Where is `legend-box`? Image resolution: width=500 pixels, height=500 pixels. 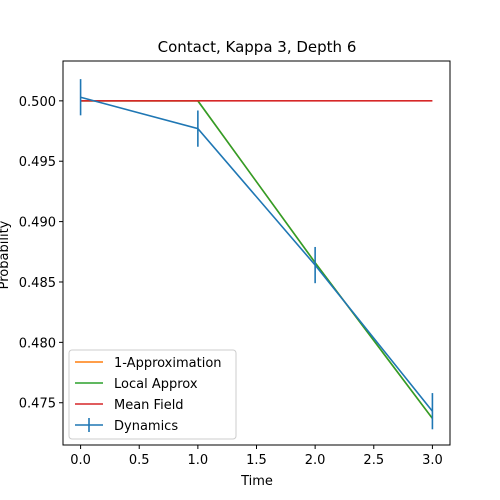 legend-box is located at coordinates (152, 394).